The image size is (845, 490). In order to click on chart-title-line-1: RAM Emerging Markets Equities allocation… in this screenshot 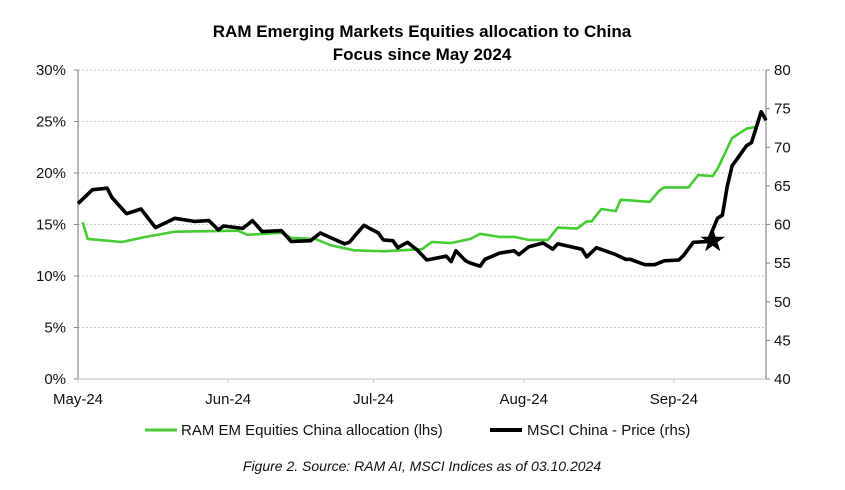, I will do `click(422, 31)`.